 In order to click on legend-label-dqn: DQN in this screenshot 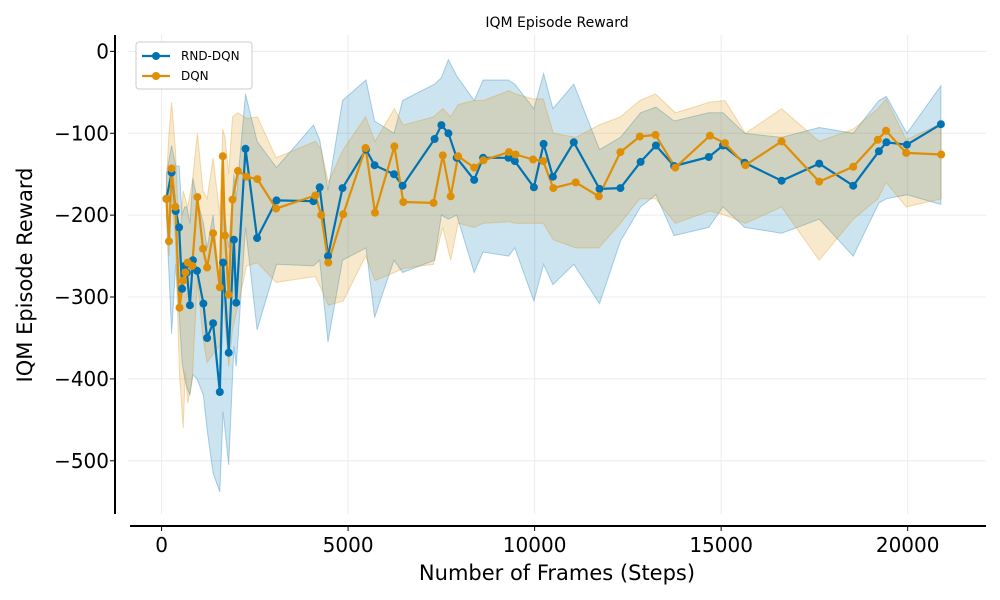, I will do `click(195, 76)`.